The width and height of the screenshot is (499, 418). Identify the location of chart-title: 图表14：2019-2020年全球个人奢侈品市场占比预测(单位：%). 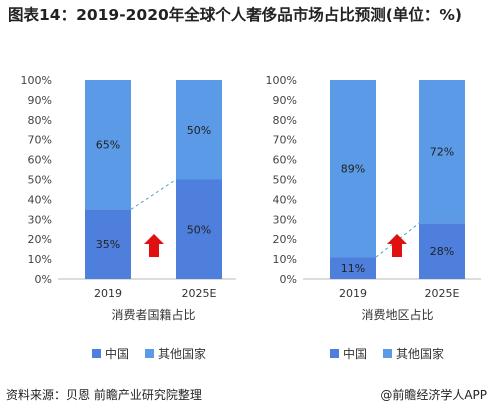
(235, 15).